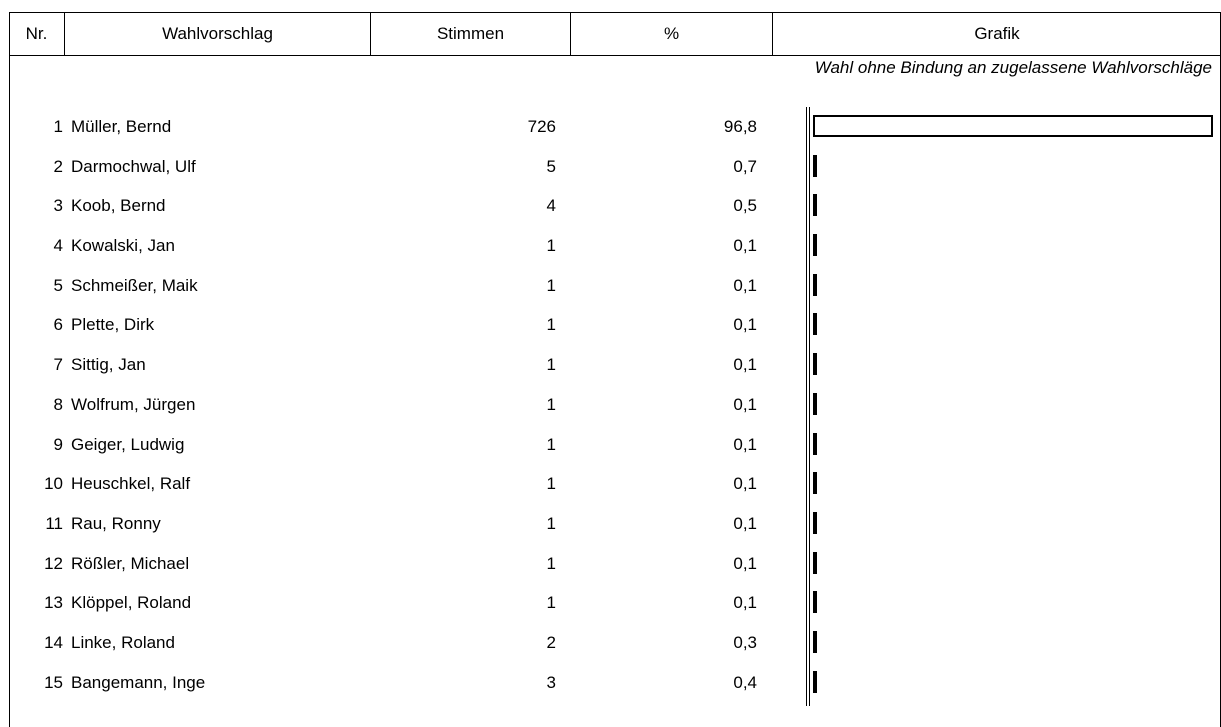 This screenshot has width=1221, height=727. What do you see at coordinates (113, 325) in the screenshot?
I see `row-candidate-name: Plette, Dirk` at bounding box center [113, 325].